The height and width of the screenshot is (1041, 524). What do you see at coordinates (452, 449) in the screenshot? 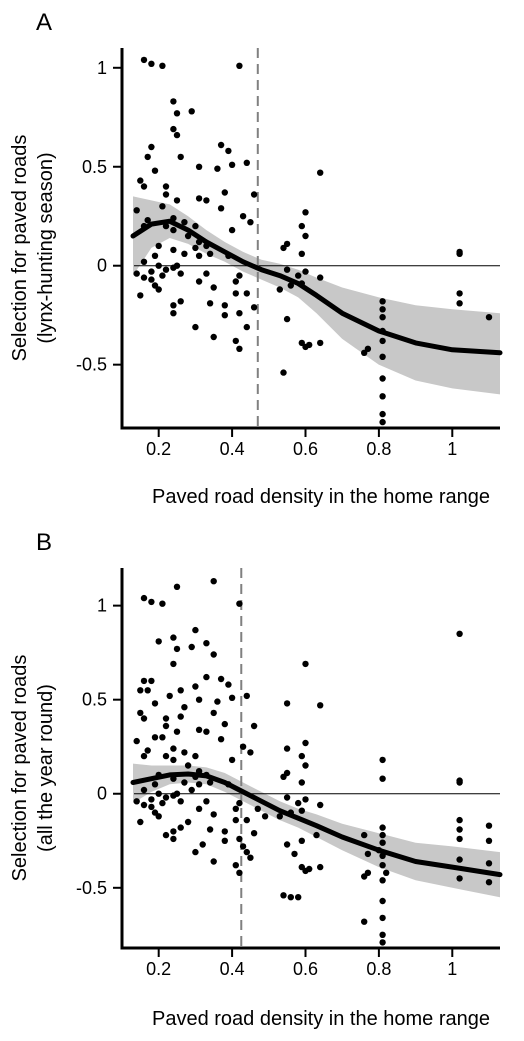
I see `x-tick-label: 1` at bounding box center [452, 449].